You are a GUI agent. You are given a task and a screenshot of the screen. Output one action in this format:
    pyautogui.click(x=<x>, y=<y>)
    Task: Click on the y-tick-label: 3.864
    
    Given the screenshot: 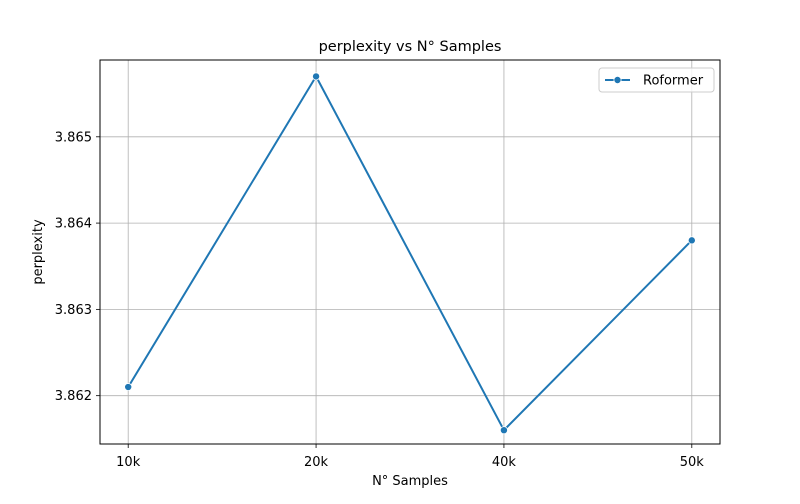 What is the action you would take?
    pyautogui.click(x=73, y=224)
    